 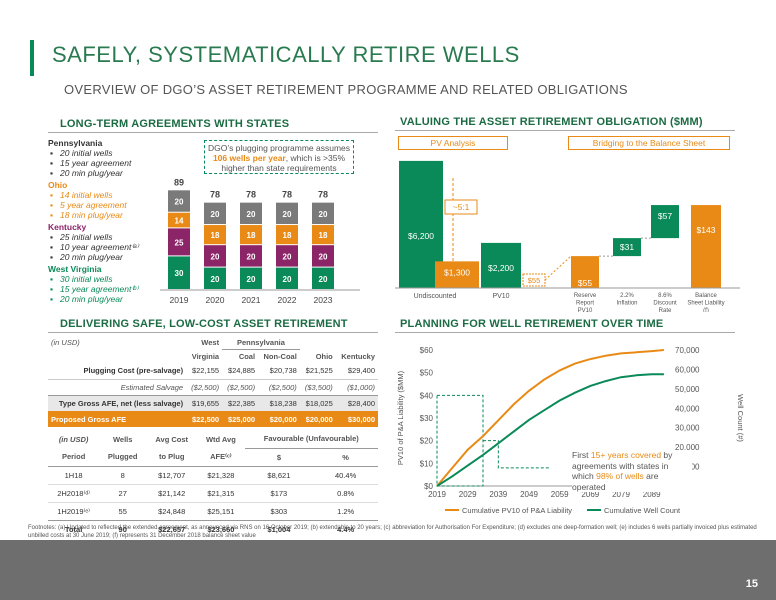 What do you see at coordinates (179, 182) in the screenshot?
I see `bar-total-label: 89` at bounding box center [179, 182].